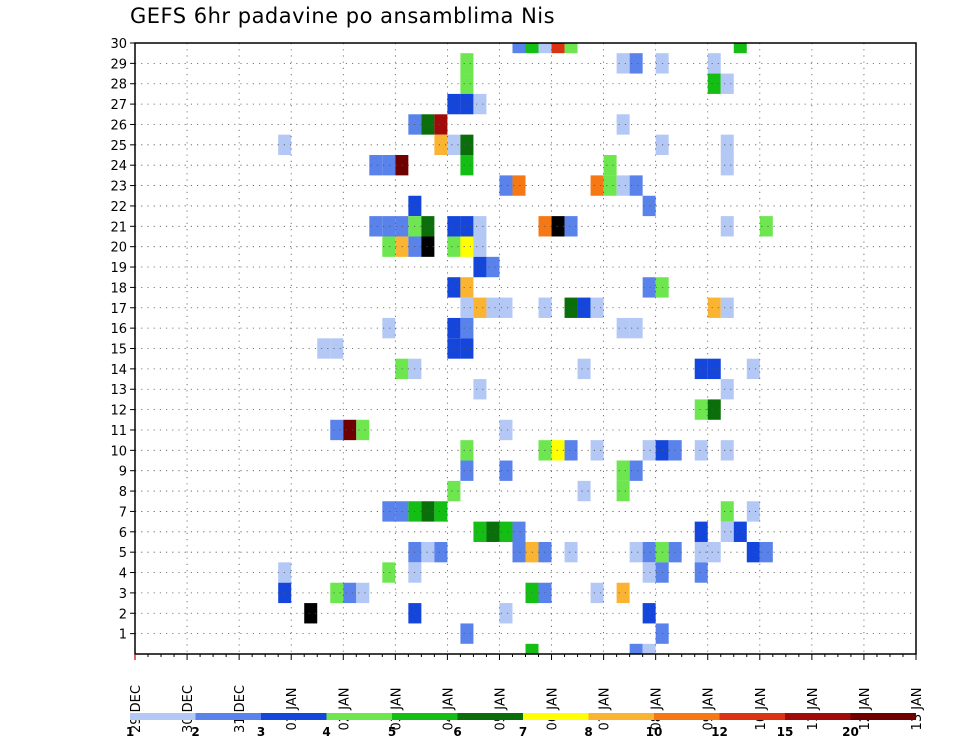 This screenshot has width=960, height=742. What do you see at coordinates (761, 709) in the screenshot?
I see `x-tick-label: 10 JAN` at bounding box center [761, 709].